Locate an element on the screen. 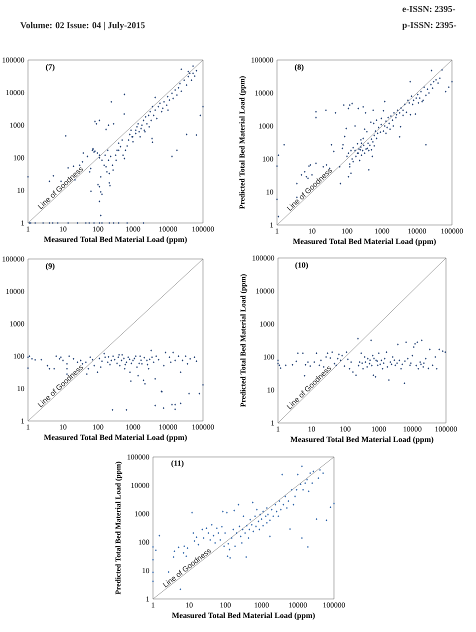 The height and width of the screenshot is (632, 476). chart-title: (11) is located at coordinates (177, 464).